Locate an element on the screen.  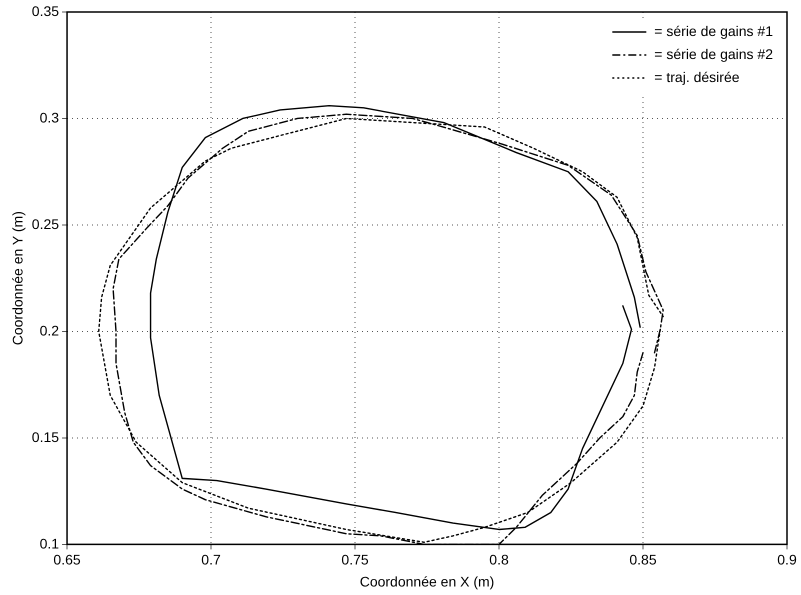
y-tick-label: 0.3 is located at coordinates (50, 117).